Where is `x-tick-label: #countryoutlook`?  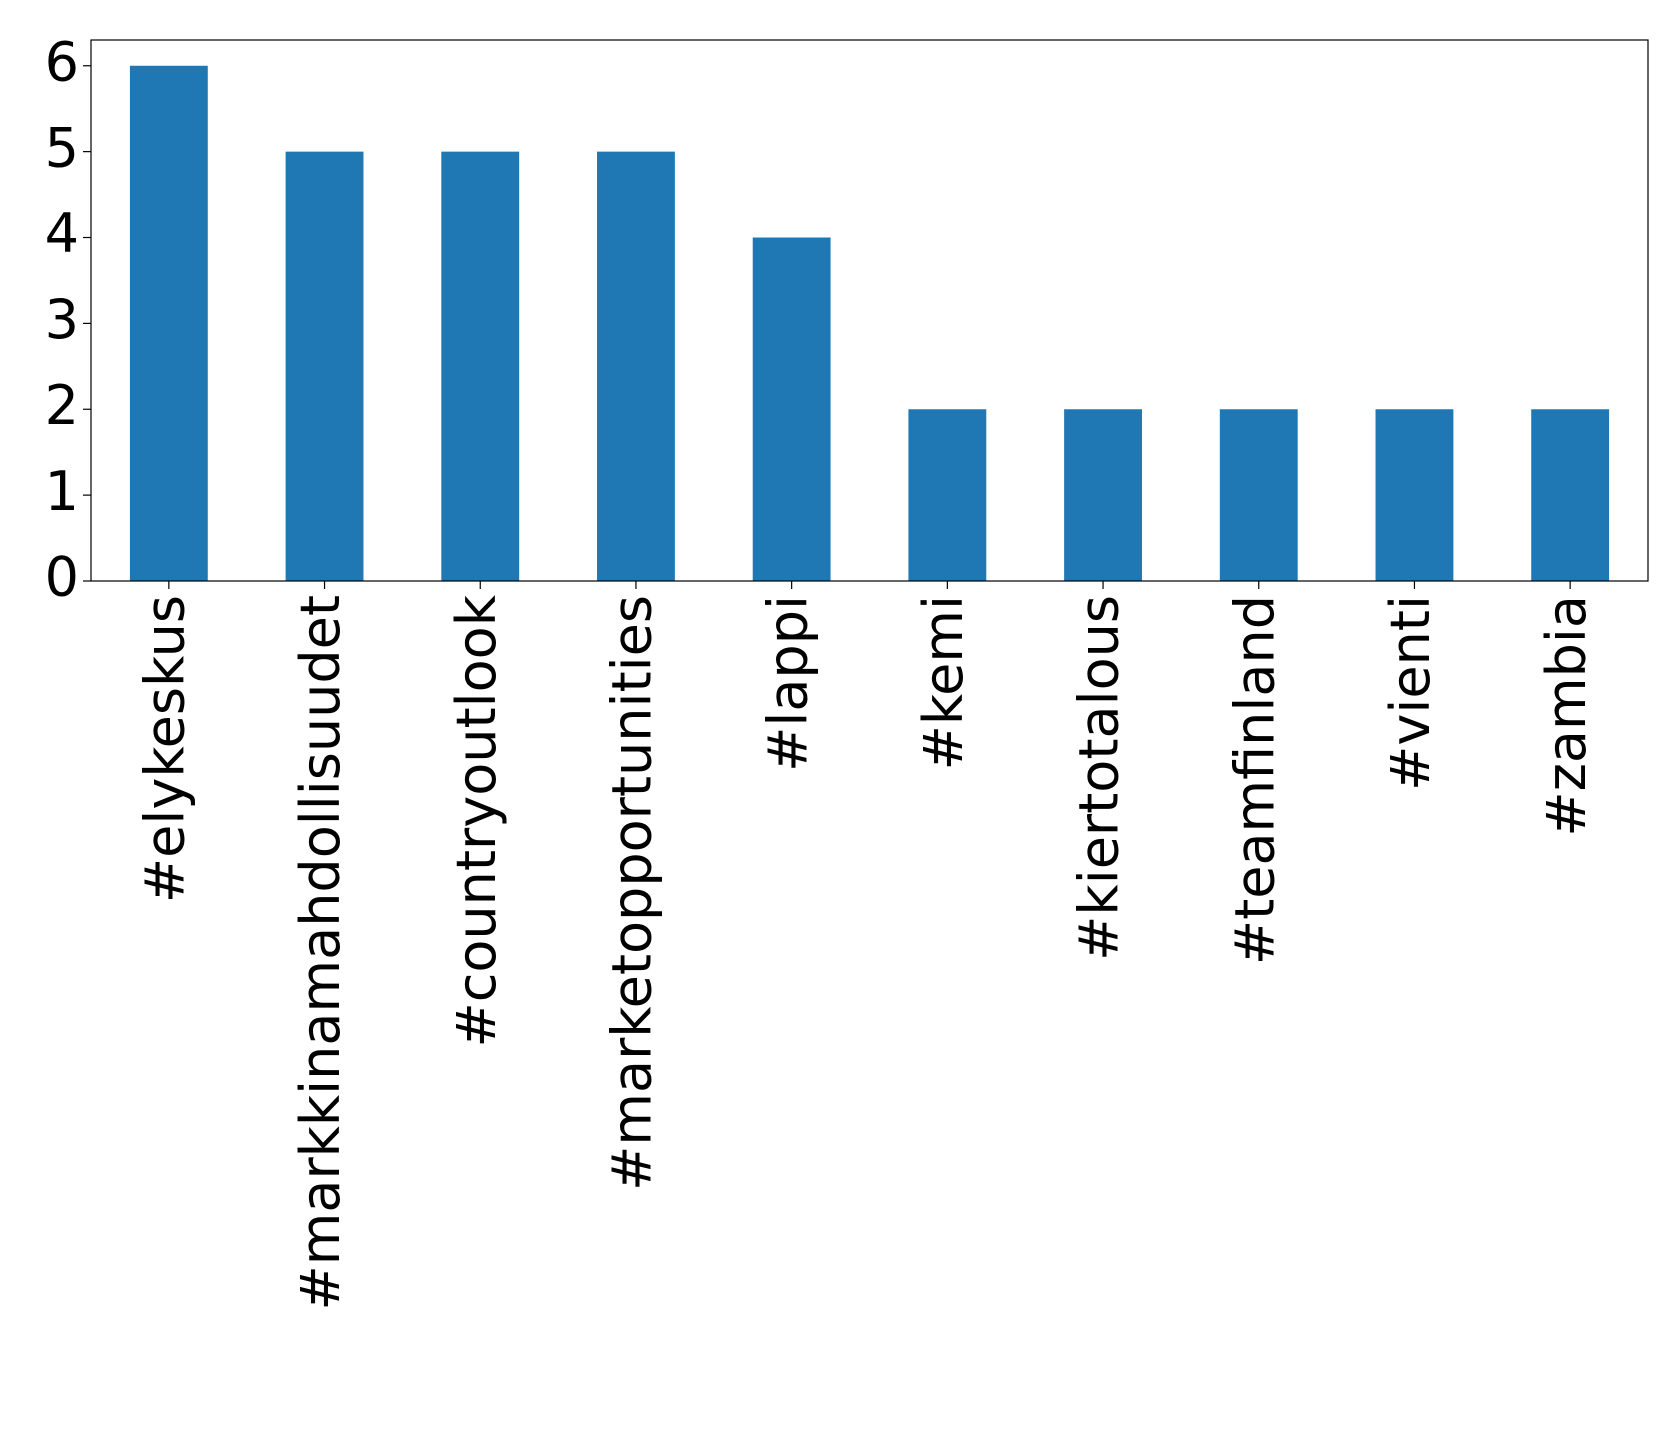
x-tick-label: #countryoutlook is located at coordinates (476, 820).